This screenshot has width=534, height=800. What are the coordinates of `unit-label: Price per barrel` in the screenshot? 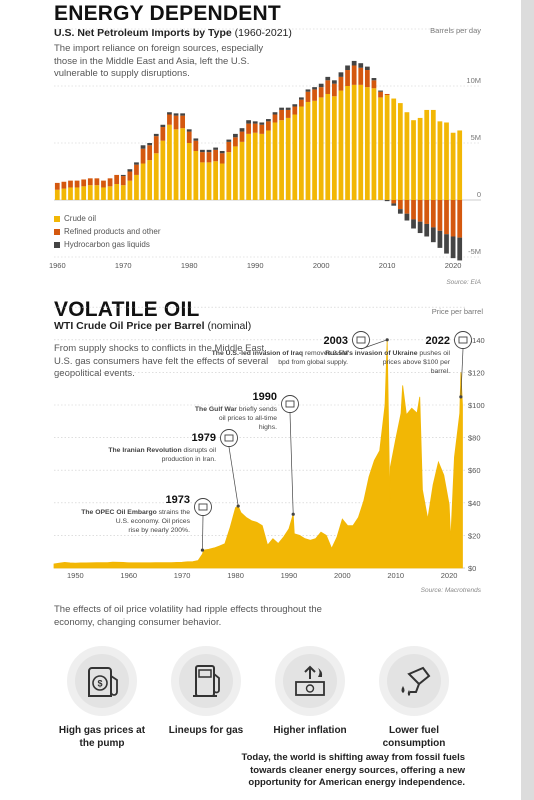 It's located at (458, 311).